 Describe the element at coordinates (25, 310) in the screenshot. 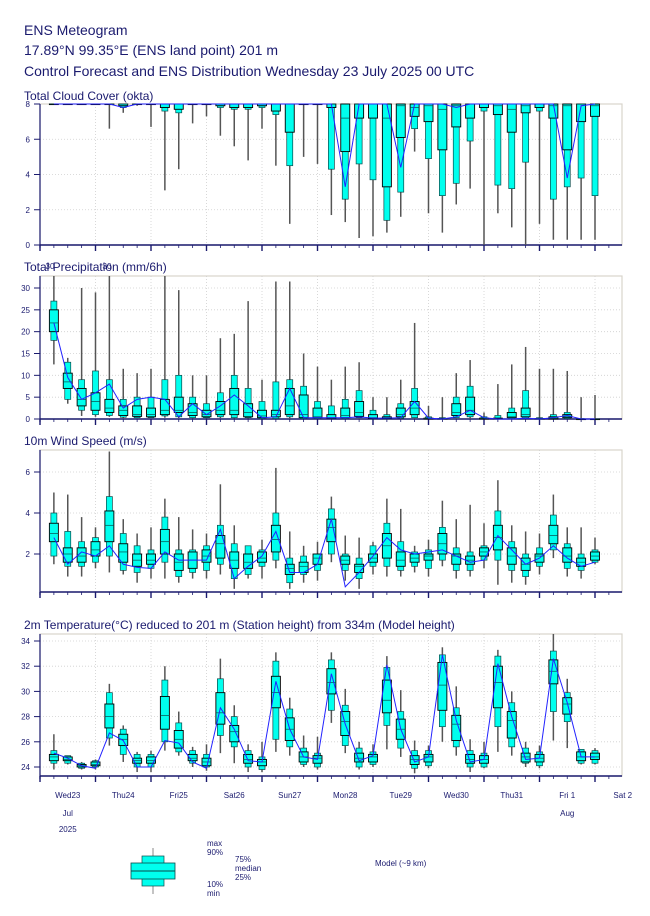

I see `y-tick-label: 25` at that location.